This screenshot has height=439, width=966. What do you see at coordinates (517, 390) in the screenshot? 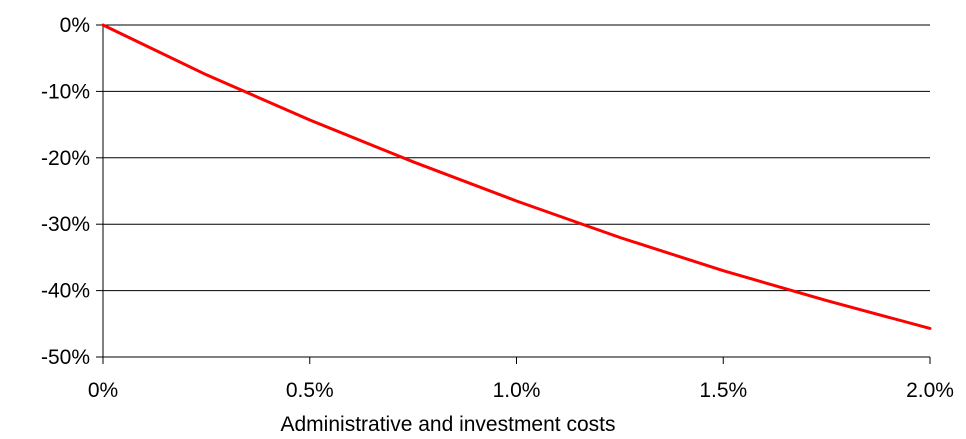
I see `x-tick-label: 1.0%` at bounding box center [517, 390].